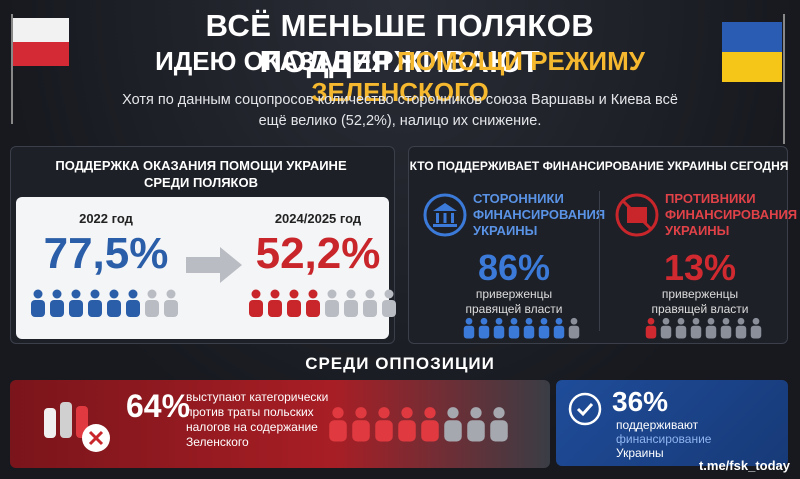 The width and height of the screenshot is (800, 479). Describe the element at coordinates (318, 253) in the screenshot. I see `value: 52,2%` at that location.